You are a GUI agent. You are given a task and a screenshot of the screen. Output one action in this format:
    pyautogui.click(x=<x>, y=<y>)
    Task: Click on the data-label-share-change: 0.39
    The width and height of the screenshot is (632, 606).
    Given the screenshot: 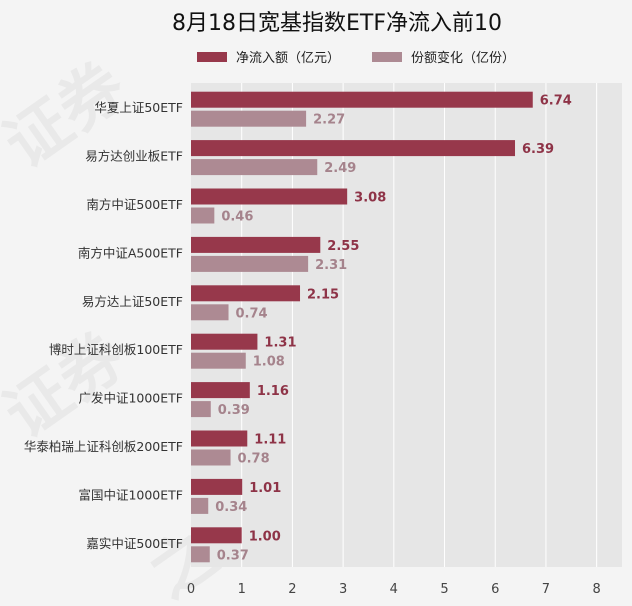 What is the action you would take?
    pyautogui.click(x=234, y=410)
    